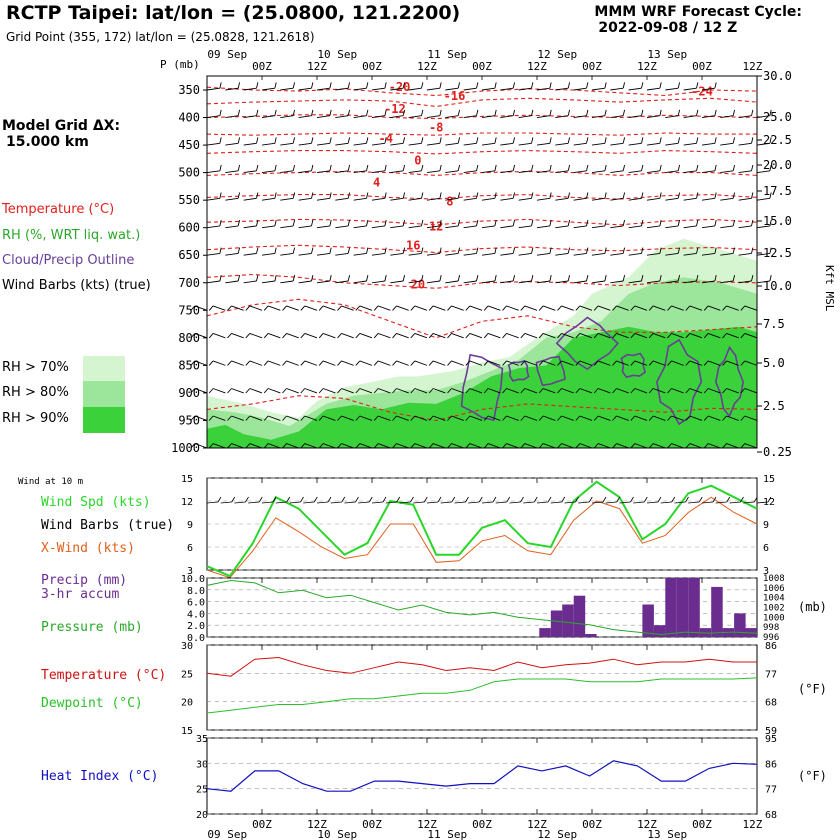 The width and height of the screenshot is (840, 840). I want to click on wind-ytick: 15, so click(187, 479).